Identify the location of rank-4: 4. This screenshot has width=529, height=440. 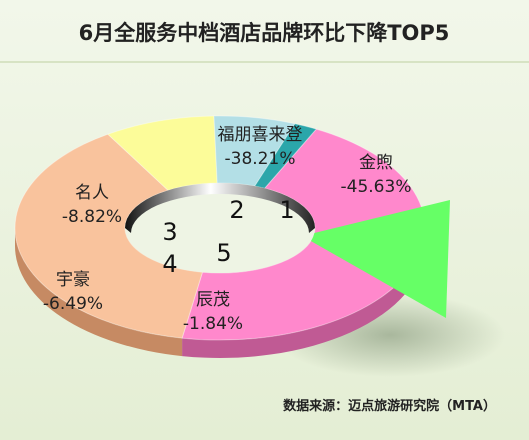
(169, 264).